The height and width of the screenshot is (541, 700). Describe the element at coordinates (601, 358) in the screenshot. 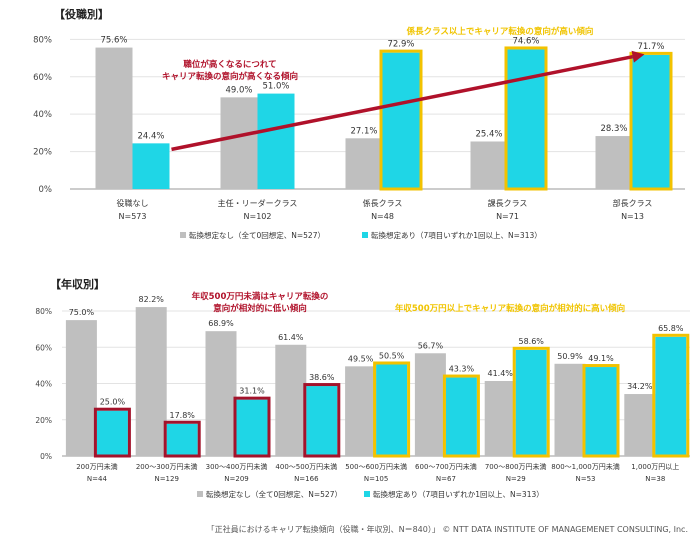

I see `chart2-data-label: 49.1%` at that location.